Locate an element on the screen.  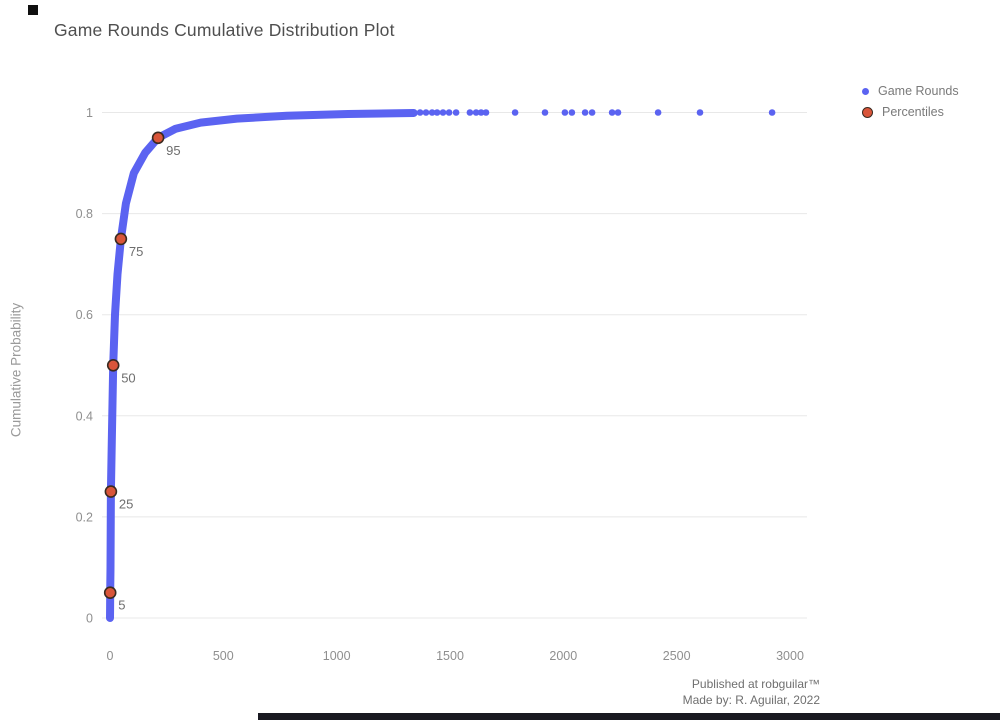
bottom-bar is located at coordinates (629, 716).